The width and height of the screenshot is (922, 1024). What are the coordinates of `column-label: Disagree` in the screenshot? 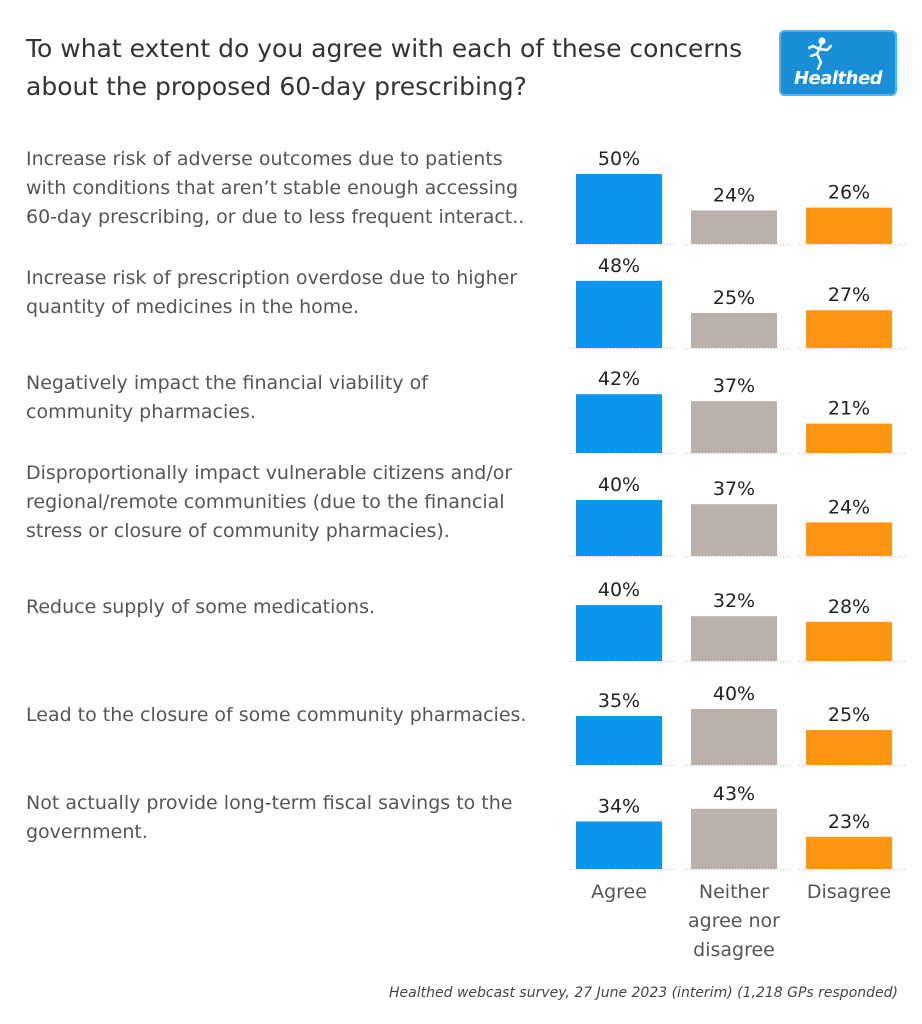 It's located at (849, 892).